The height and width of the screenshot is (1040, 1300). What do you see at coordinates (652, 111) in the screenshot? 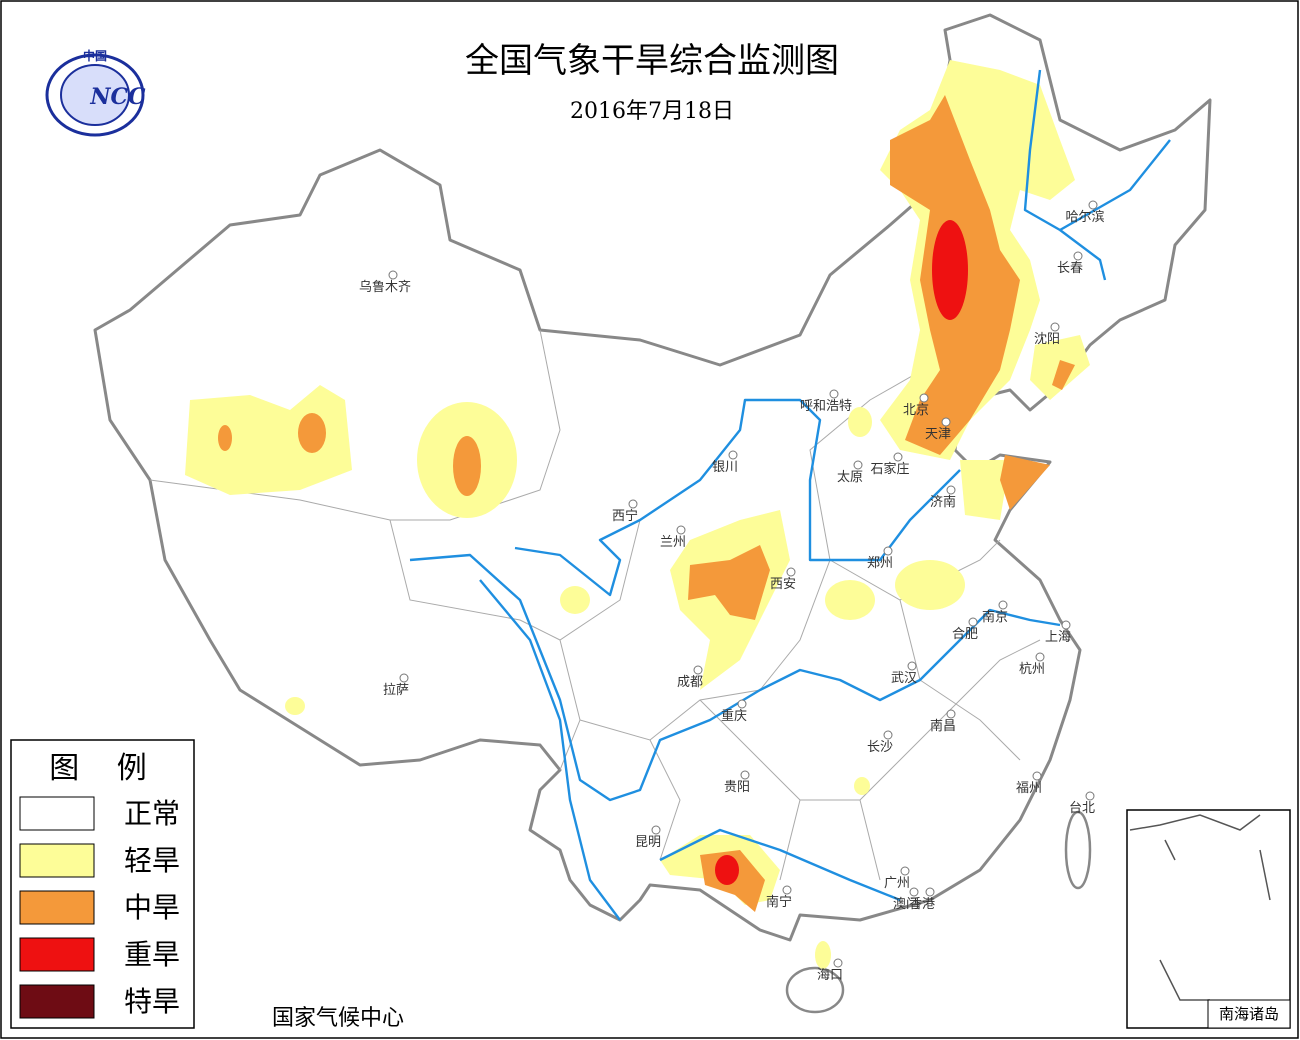
I see `map-date: 2016年7月18日` at bounding box center [652, 111].